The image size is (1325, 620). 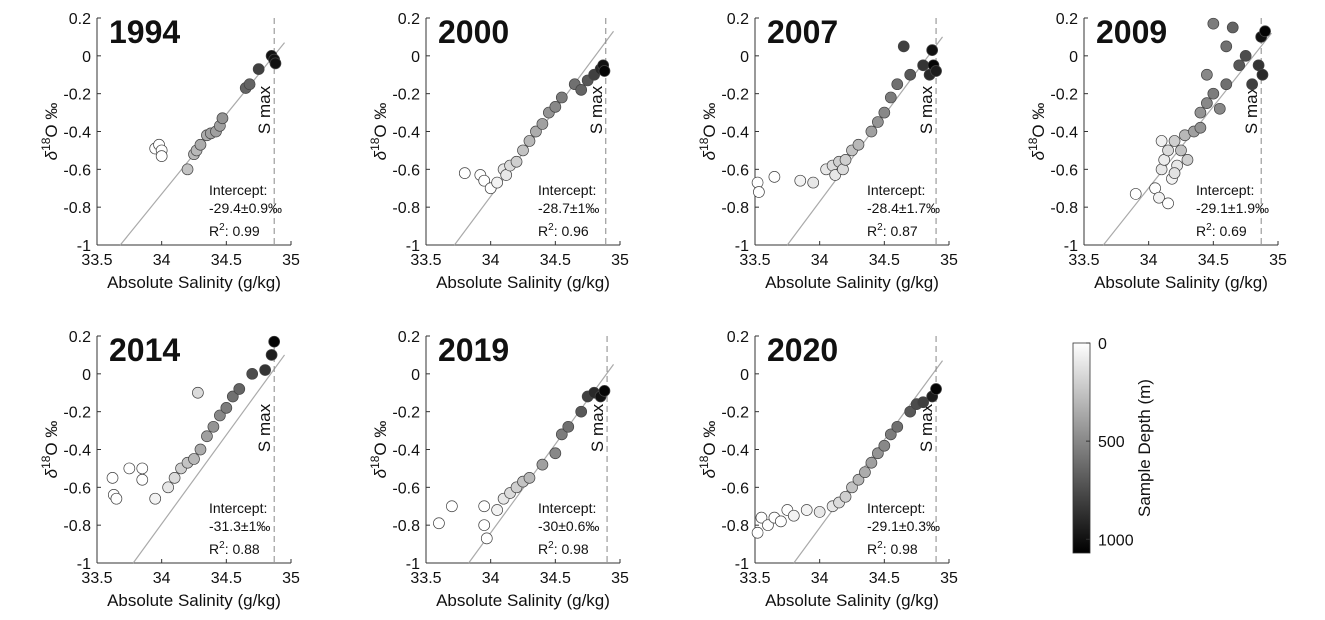 What do you see at coordinates (473, 32) in the screenshot?
I see `title: 2000` at bounding box center [473, 32].